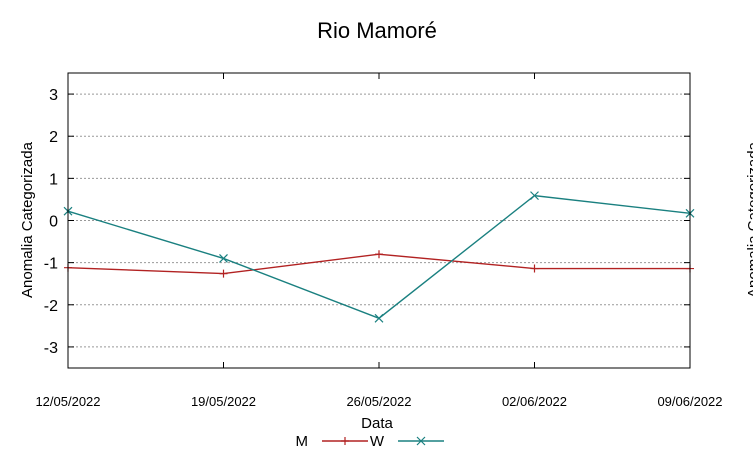 This screenshot has height=458, width=753. What do you see at coordinates (53, 95) in the screenshot?
I see `y-tick-label: 3` at bounding box center [53, 95].